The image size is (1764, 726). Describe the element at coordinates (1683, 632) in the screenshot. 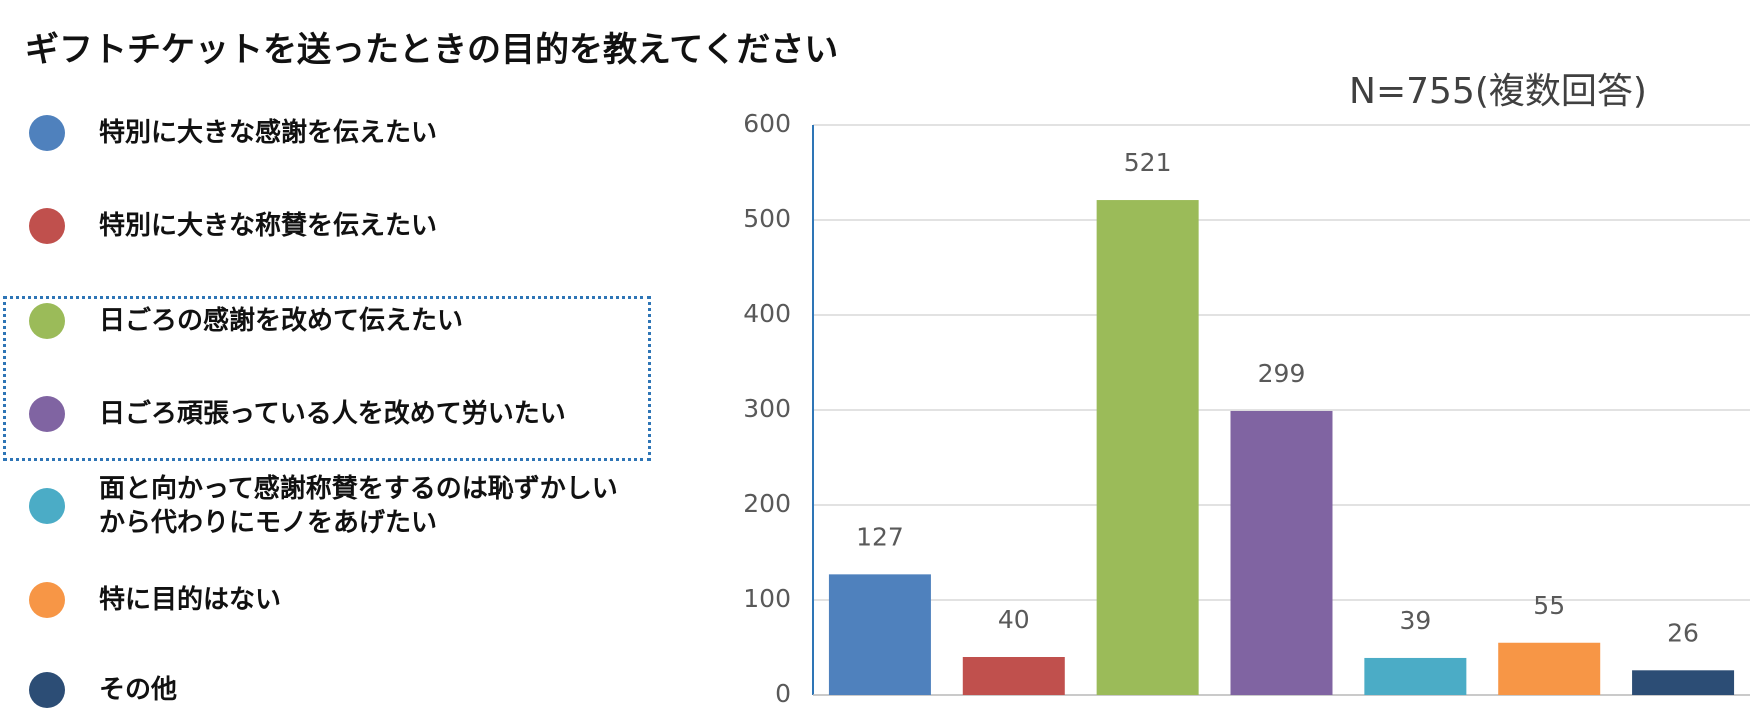

I see `data-label: 26` at that location.